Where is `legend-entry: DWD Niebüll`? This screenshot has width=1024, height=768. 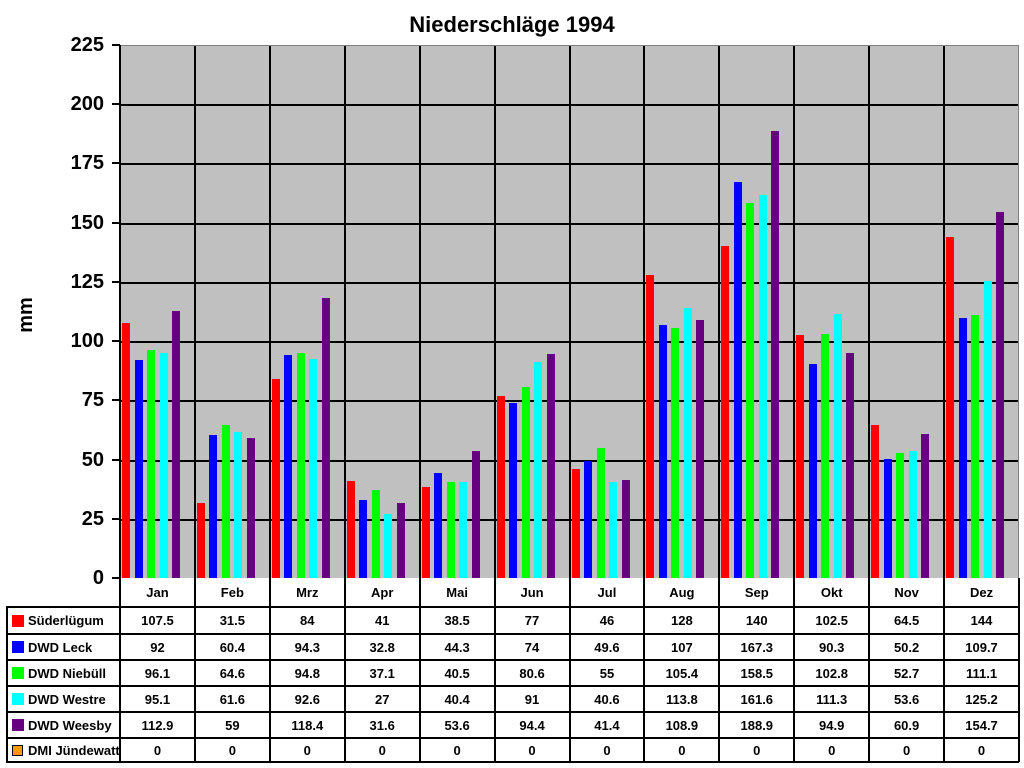 legend-entry: DWD Niebüll is located at coordinates (64, 673).